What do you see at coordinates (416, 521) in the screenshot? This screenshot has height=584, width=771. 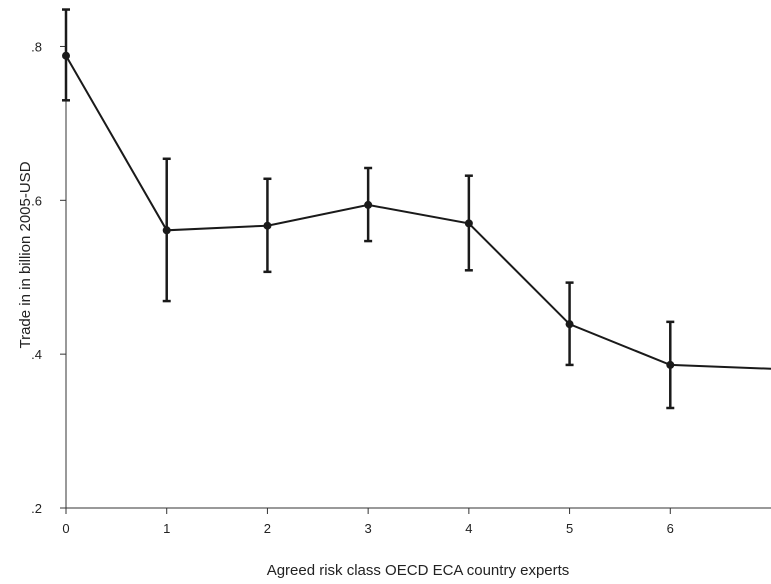 I see `x-axis: 0 1 2 3 4 5 6` at bounding box center [416, 521].